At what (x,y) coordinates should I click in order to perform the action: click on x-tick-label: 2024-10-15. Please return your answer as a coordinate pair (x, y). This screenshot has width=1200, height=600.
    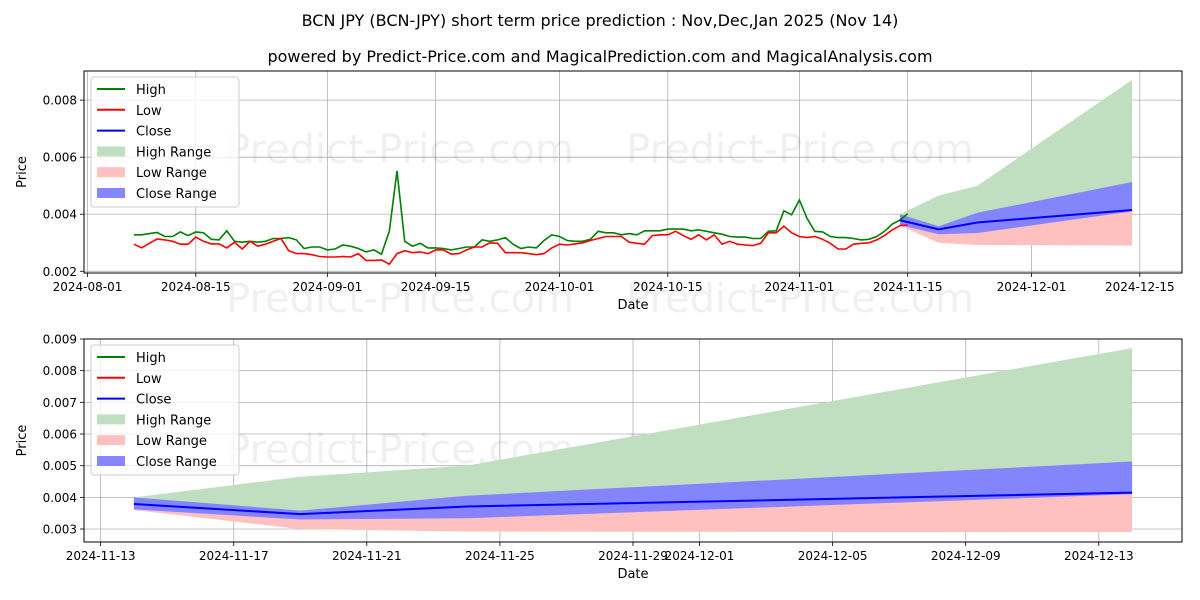
    Looking at the image, I should click on (668, 287).